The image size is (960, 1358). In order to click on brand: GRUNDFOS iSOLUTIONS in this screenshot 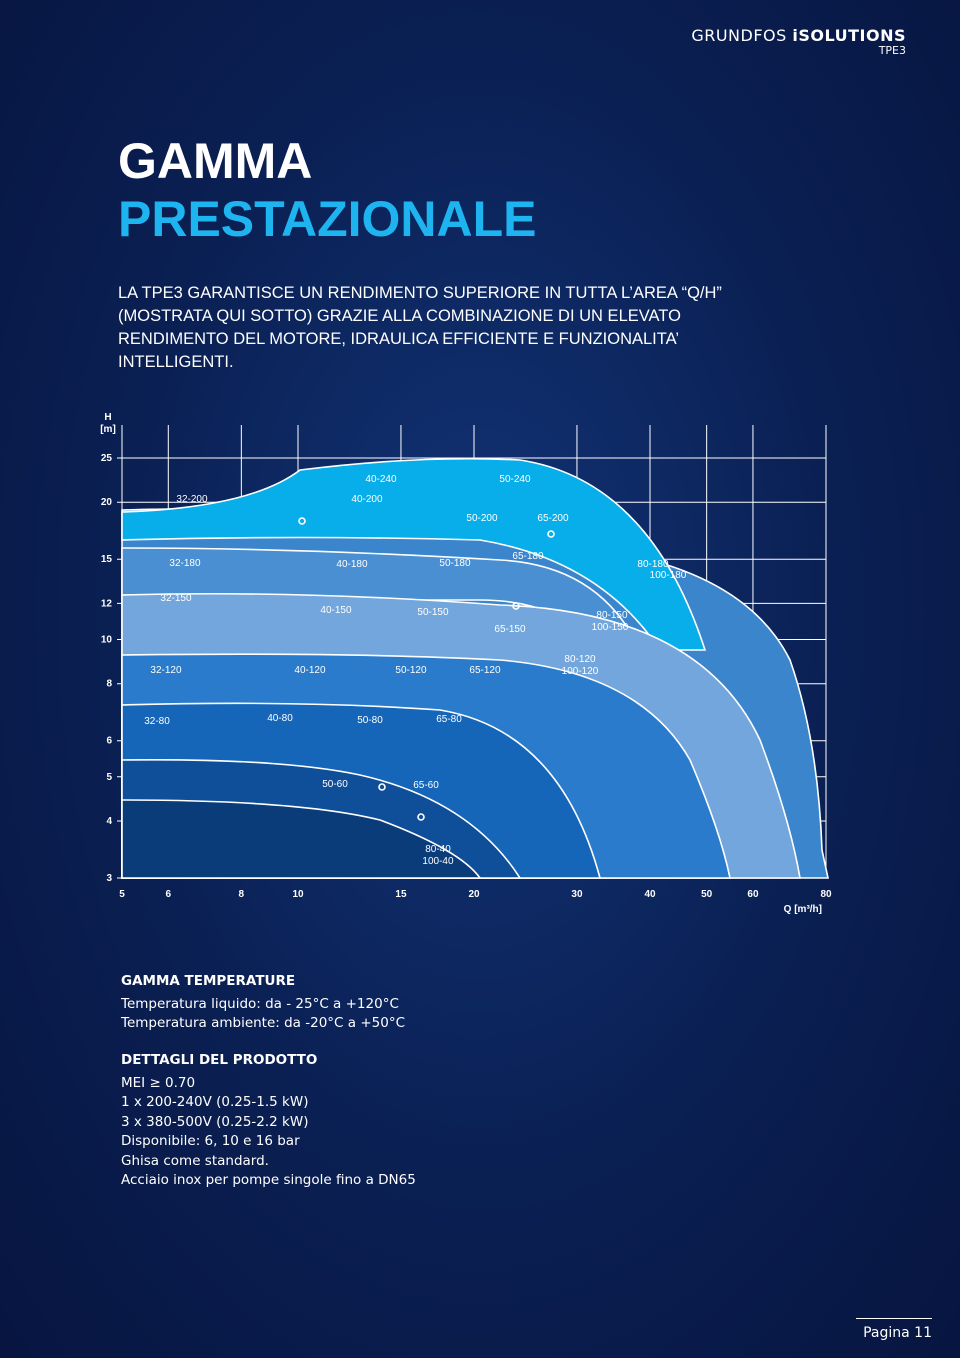, I will do `click(798, 35)`.